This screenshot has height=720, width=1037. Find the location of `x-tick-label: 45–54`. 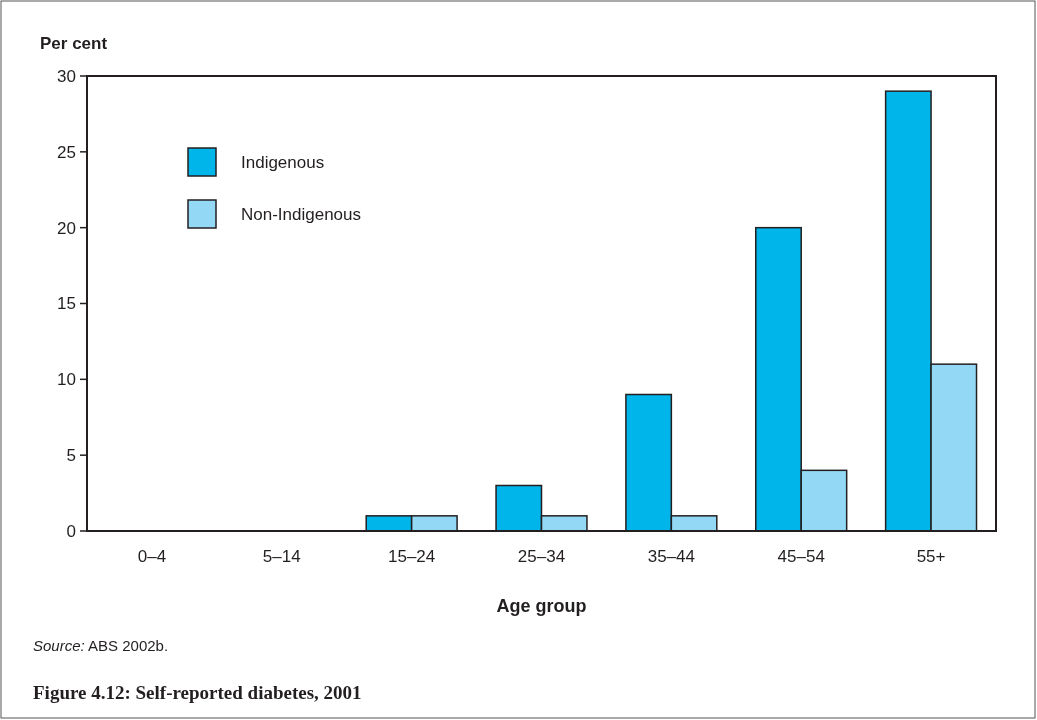

x-tick-label: 45–54 is located at coordinates (801, 556).